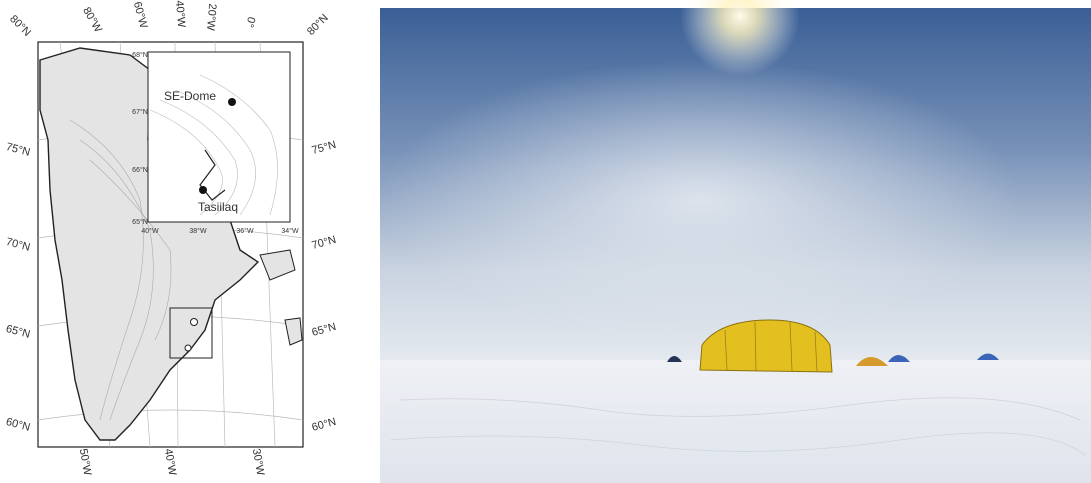  I want to click on inset-lat-label: 67°N, so click(140, 112).